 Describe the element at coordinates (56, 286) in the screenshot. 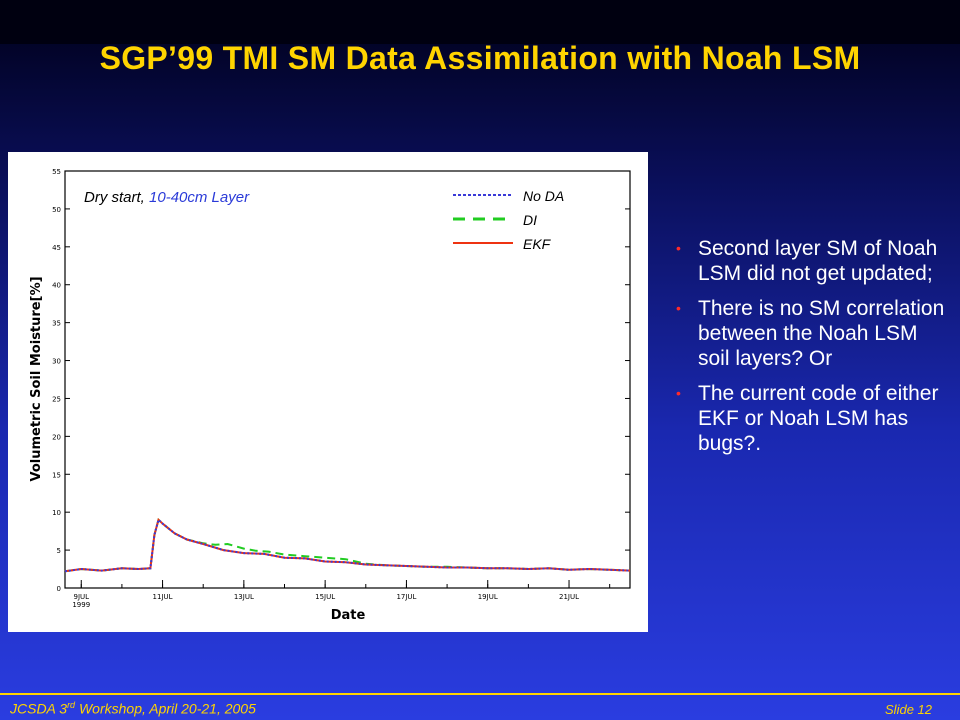

I see `y-tick-label: 40` at that location.